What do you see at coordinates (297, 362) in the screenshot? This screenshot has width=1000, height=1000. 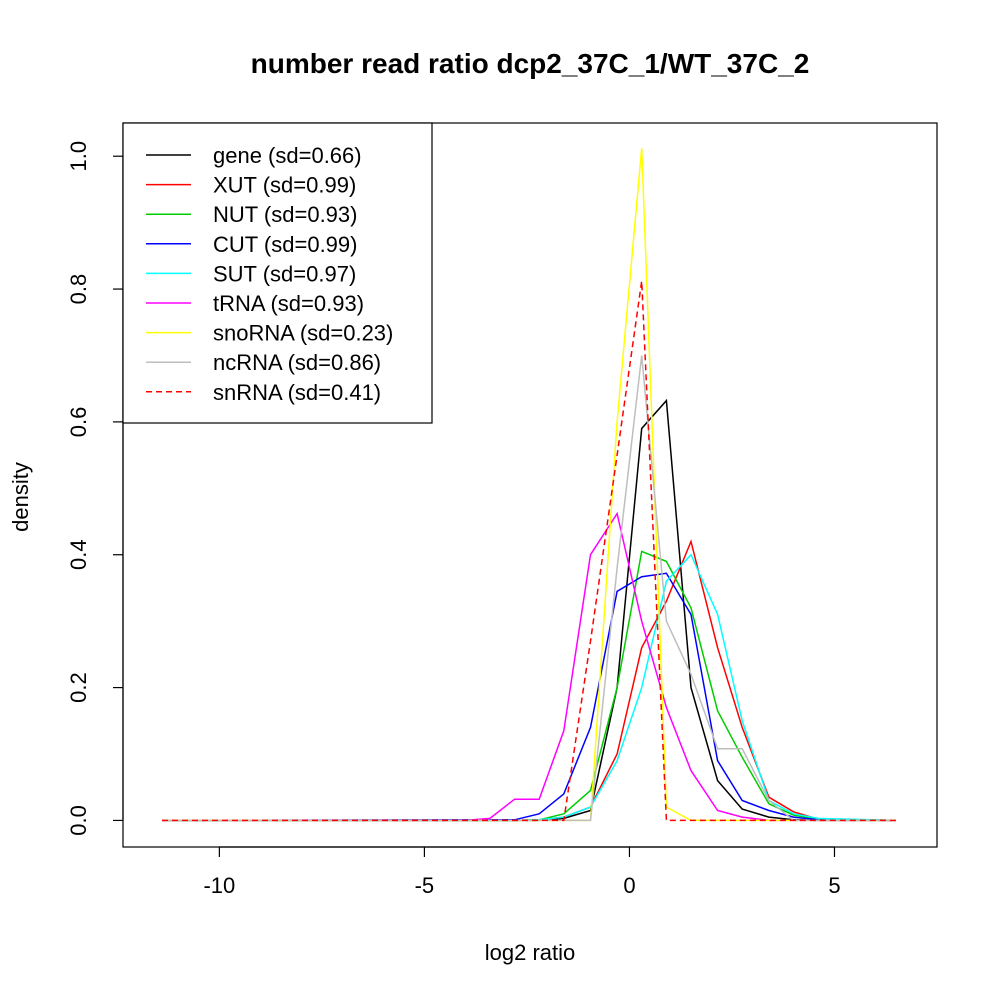 I see `legend-label-7: ncRNA (sd=0.86)` at bounding box center [297, 362].